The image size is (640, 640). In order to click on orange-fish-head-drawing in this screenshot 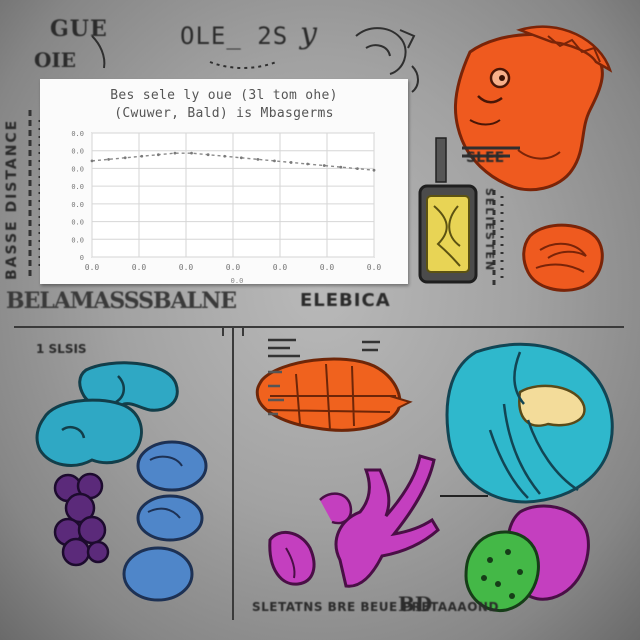, I will do `click(533, 108)`.